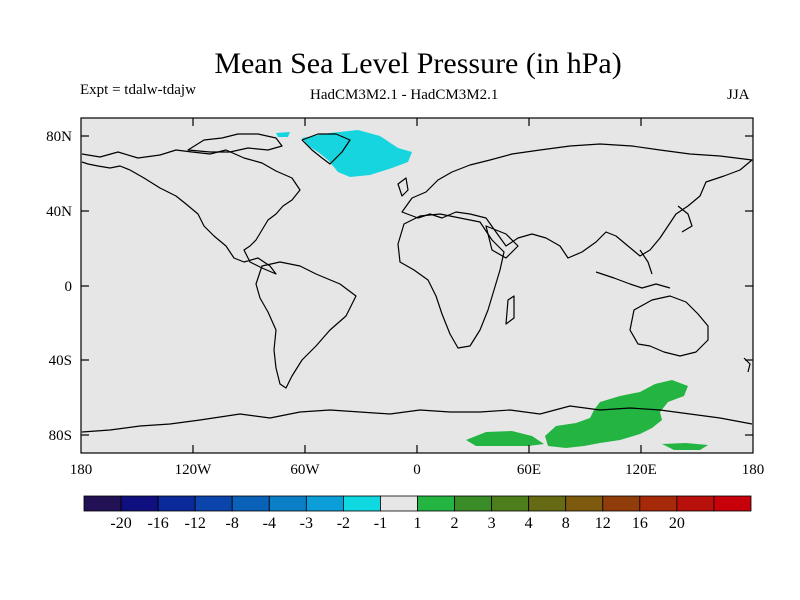  What do you see at coordinates (404, 95) in the screenshot?
I see `model-label: HadCM3M2.1 - HadCM3M2.1` at bounding box center [404, 95].